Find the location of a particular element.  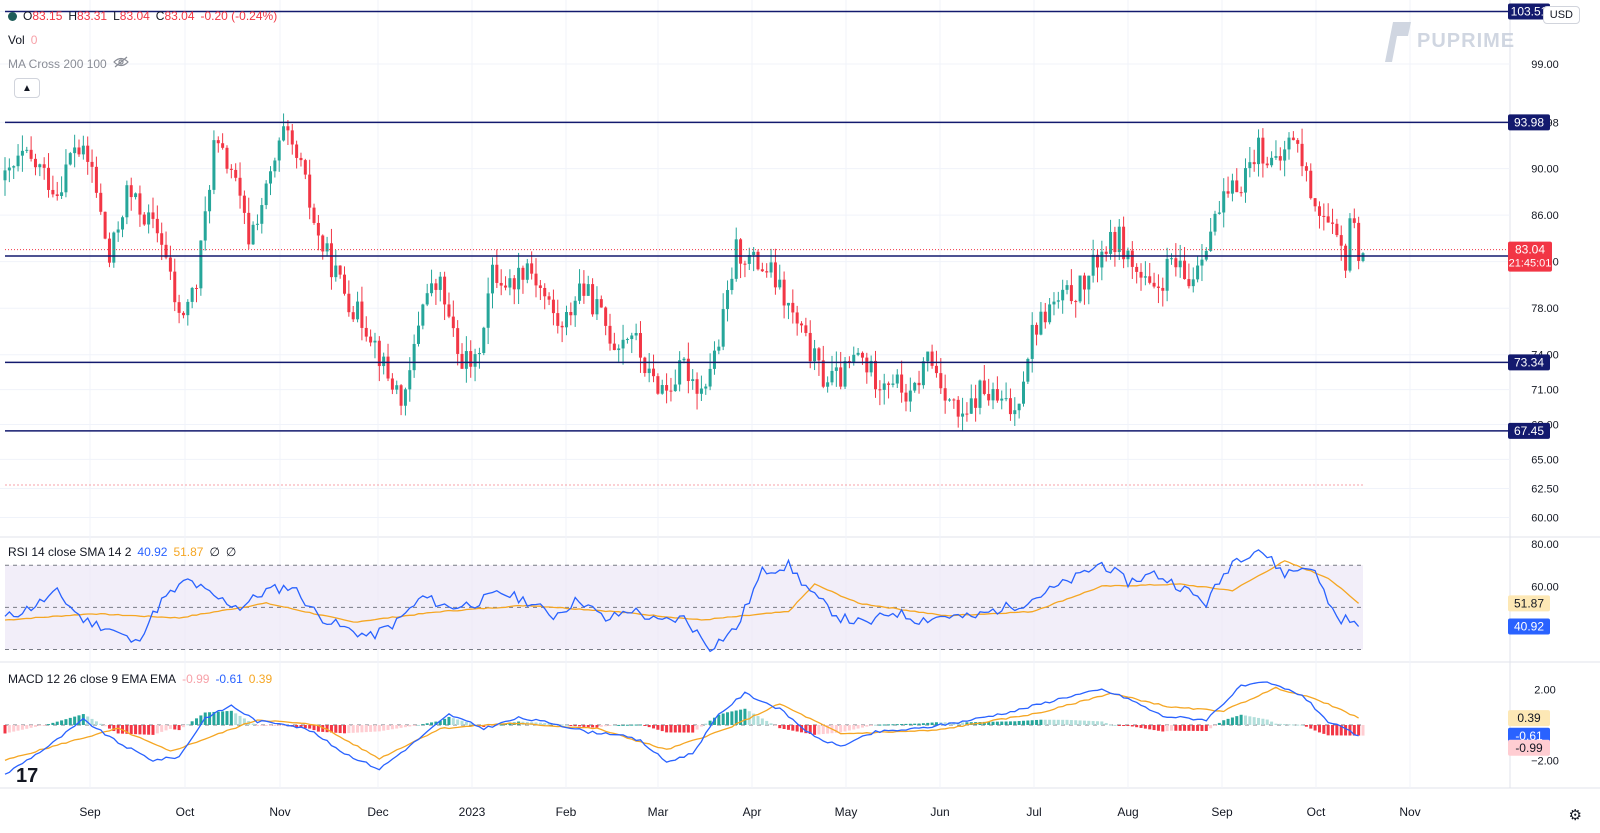

price-level-label: 73.34 is located at coordinates (1529, 362).